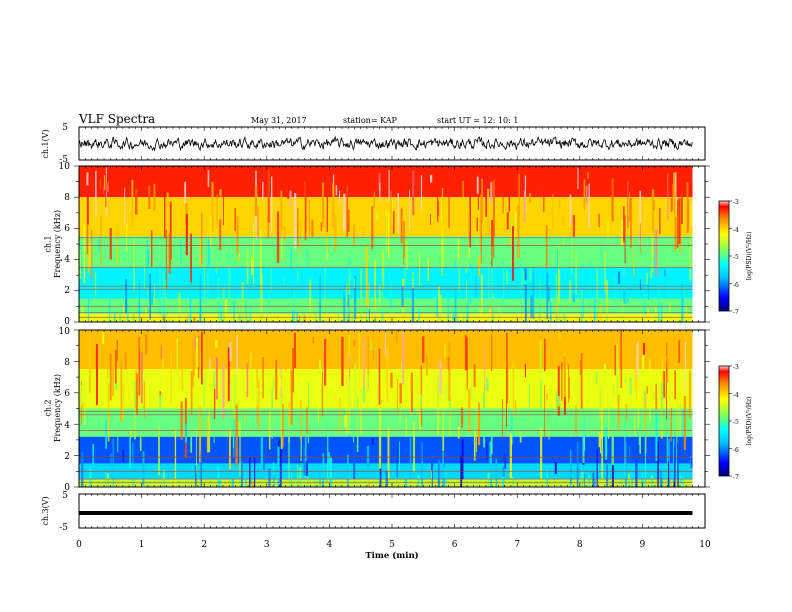 The image size is (792, 612). What do you see at coordinates (57, 408) in the screenshot?
I see `ylabel-line: Frequency (kHz)` at bounding box center [57, 408].